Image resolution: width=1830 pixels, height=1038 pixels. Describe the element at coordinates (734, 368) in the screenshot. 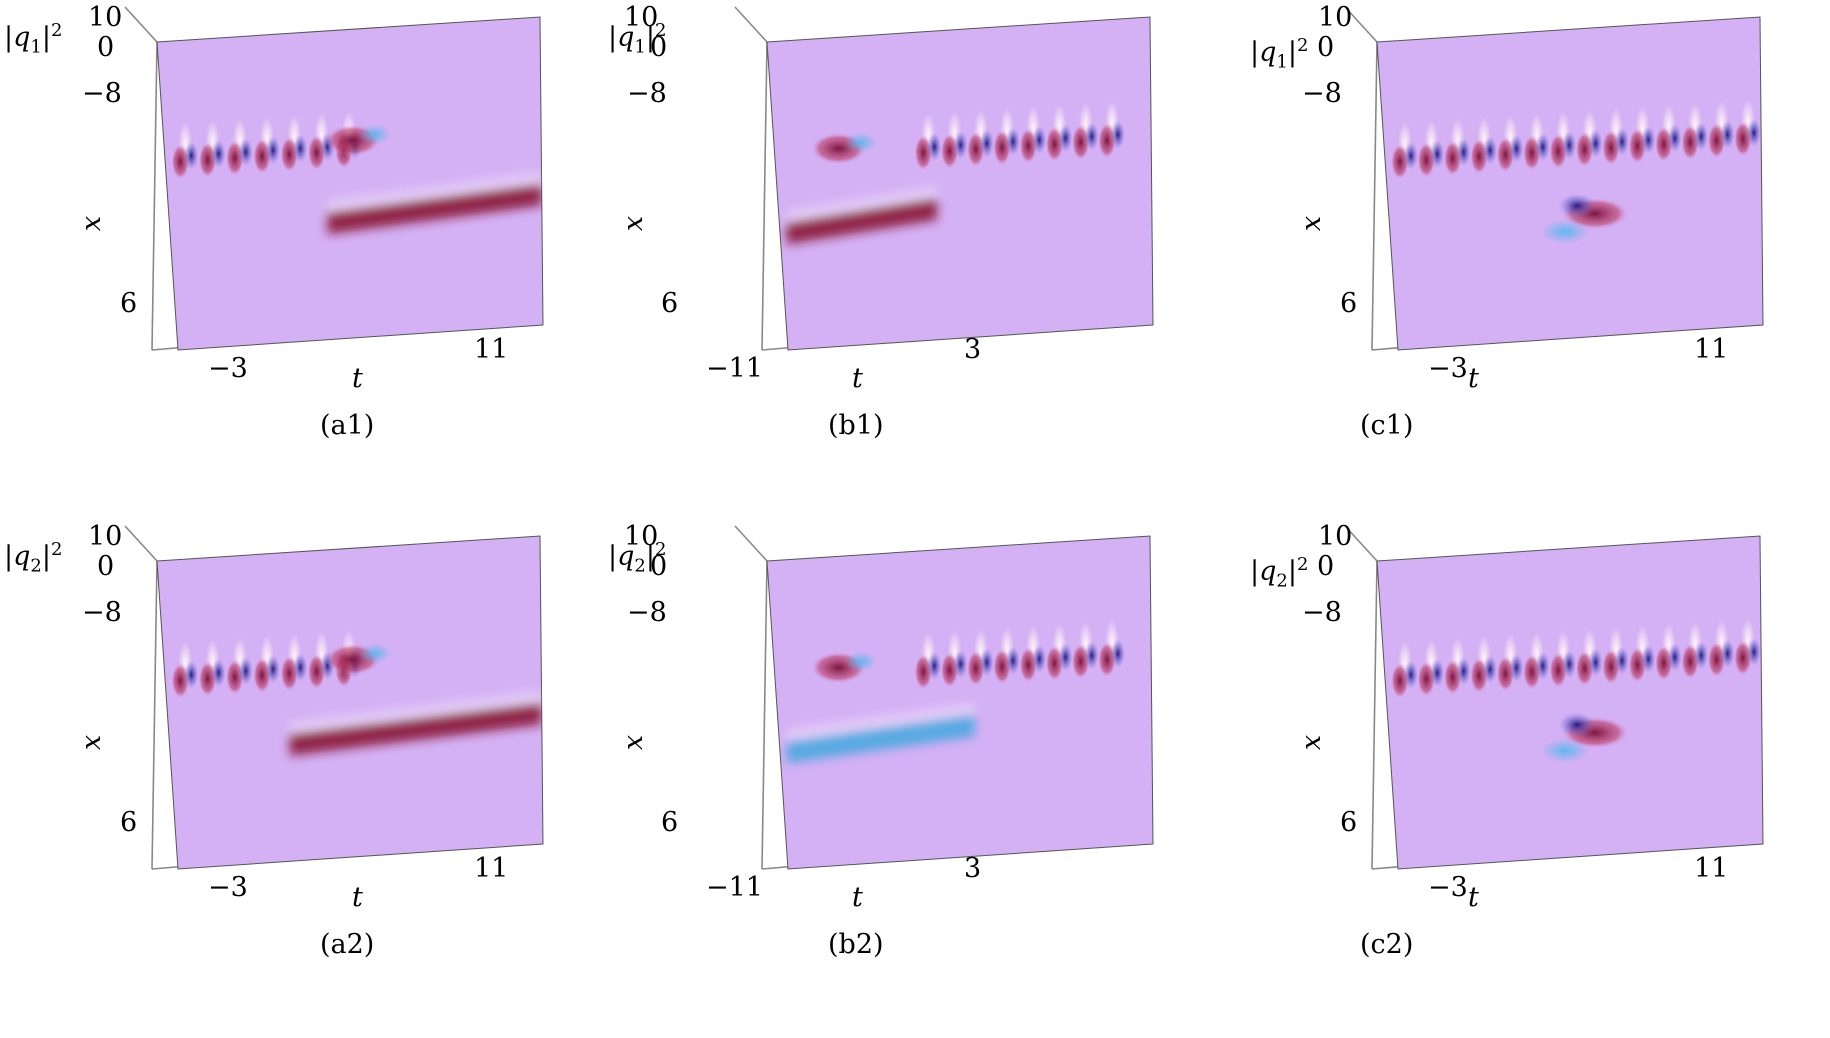

I see `t-tick-label: −11` at that location.